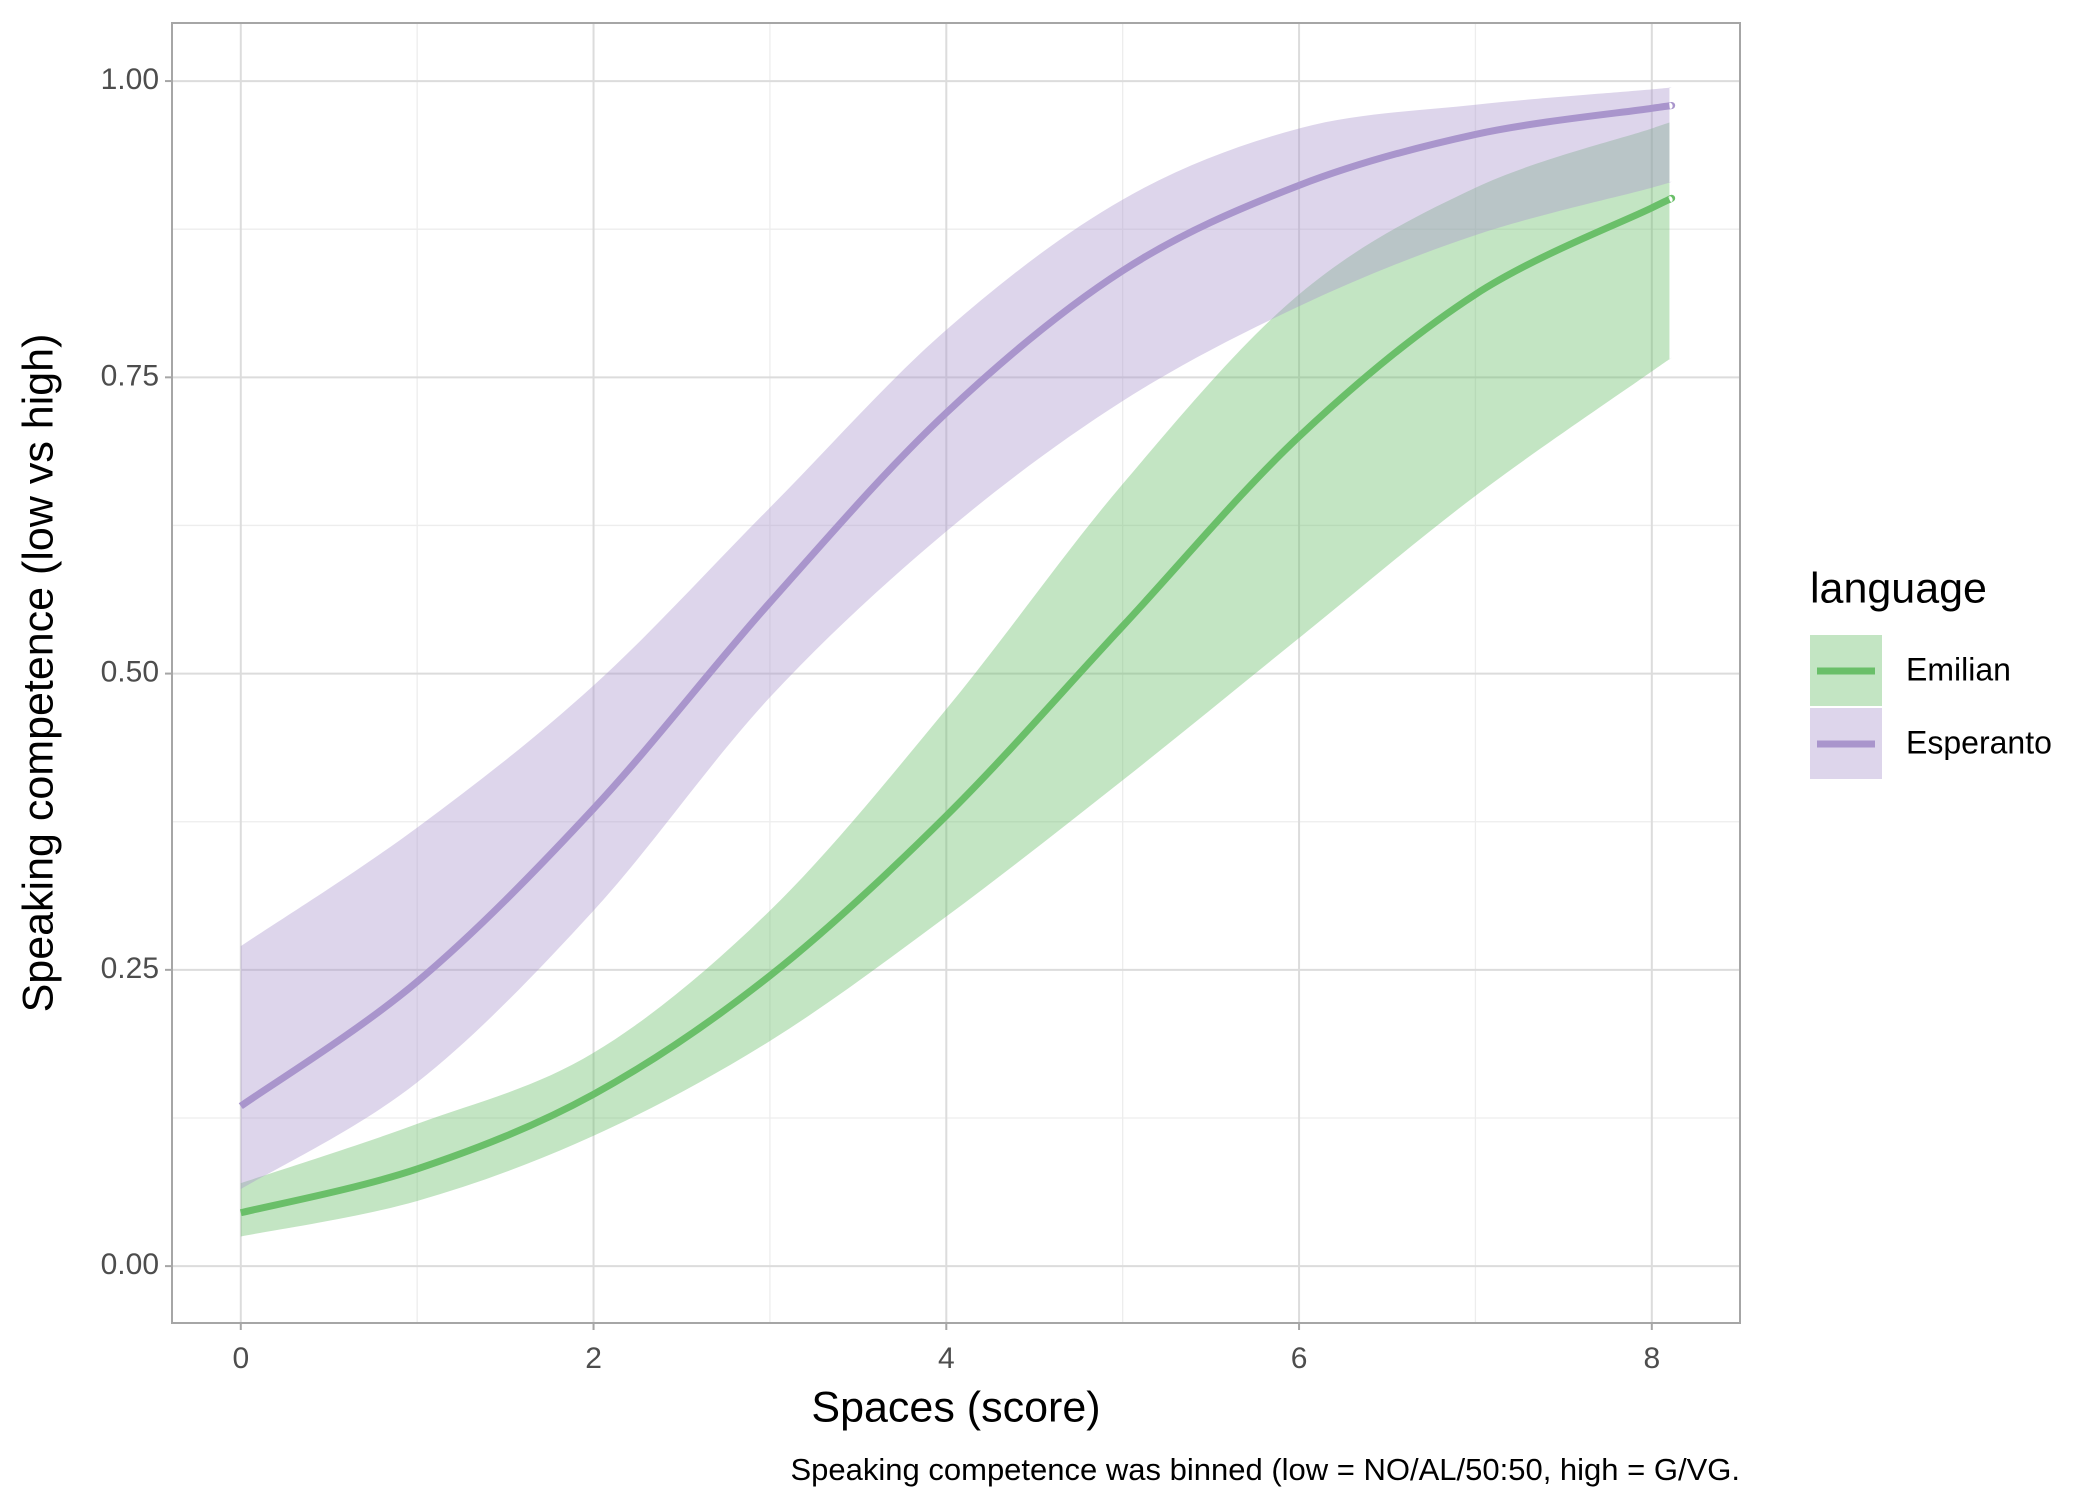  Describe the element at coordinates (38, 673) in the screenshot. I see `y-axis-title: Speaking competence (low vs high)` at that location.